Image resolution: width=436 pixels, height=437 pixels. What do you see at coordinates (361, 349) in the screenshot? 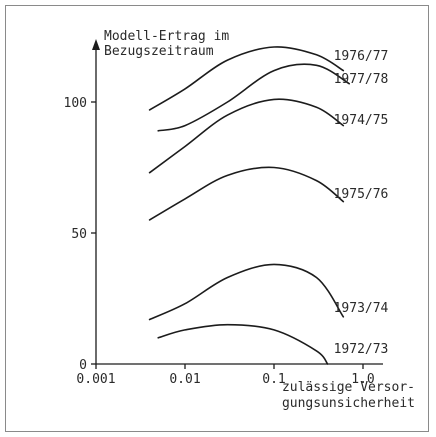
I see `series-label-1972-73: 1972/73` at bounding box center [361, 349].